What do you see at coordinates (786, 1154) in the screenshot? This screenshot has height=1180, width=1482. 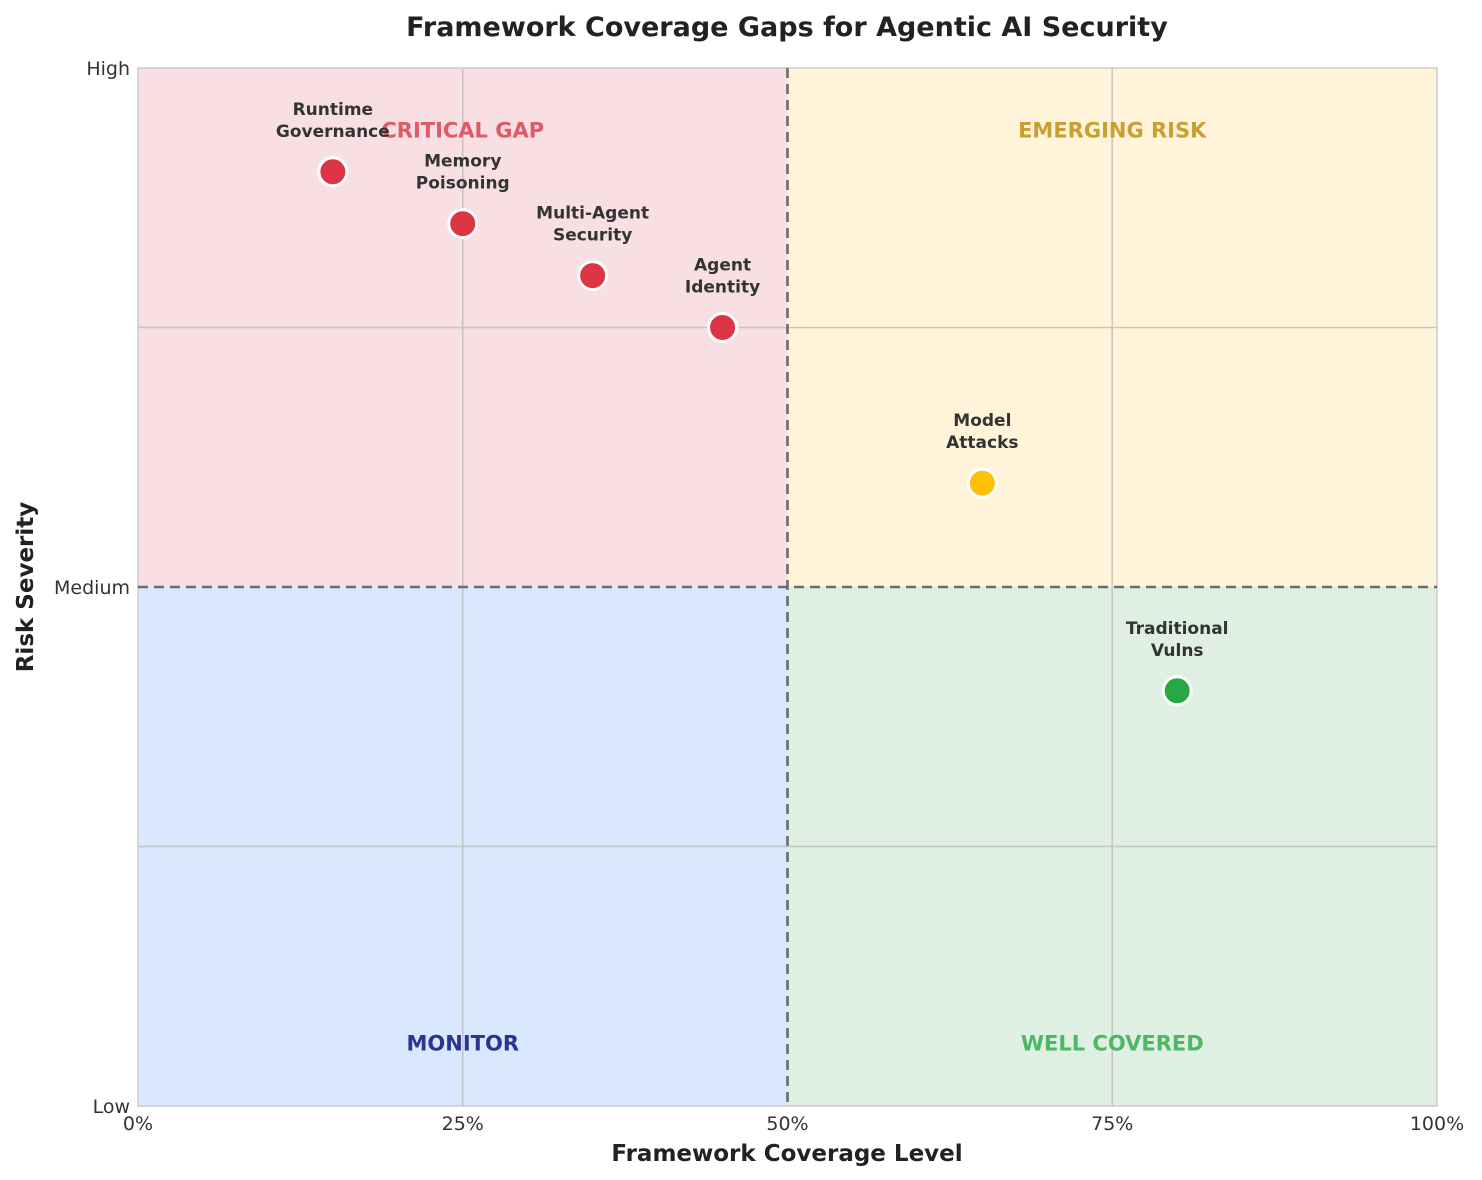 I see `x-axis-label: Framework Coverage Level` at bounding box center [786, 1154].